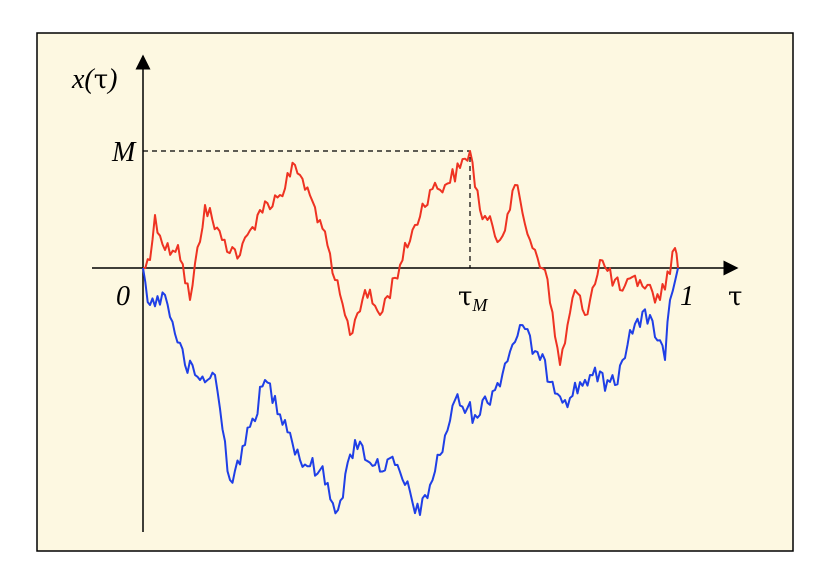 Image resolution: width=830 pixels, height=582 pixels. I want to click on tau-m-subscript: M, so click(479, 305).